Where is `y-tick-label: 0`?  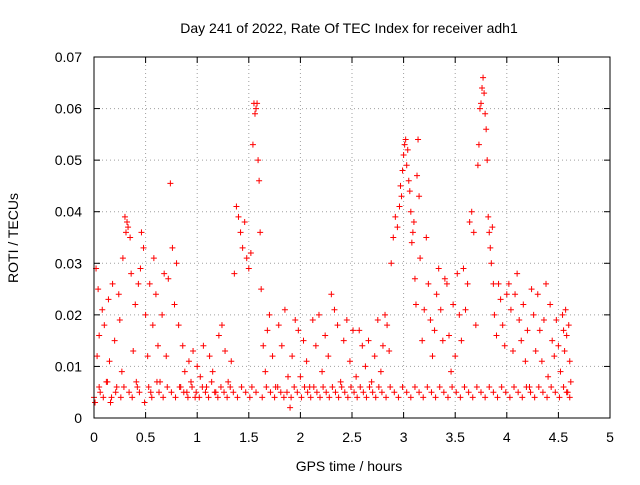 y-tick-label: 0 is located at coordinates (78, 418).